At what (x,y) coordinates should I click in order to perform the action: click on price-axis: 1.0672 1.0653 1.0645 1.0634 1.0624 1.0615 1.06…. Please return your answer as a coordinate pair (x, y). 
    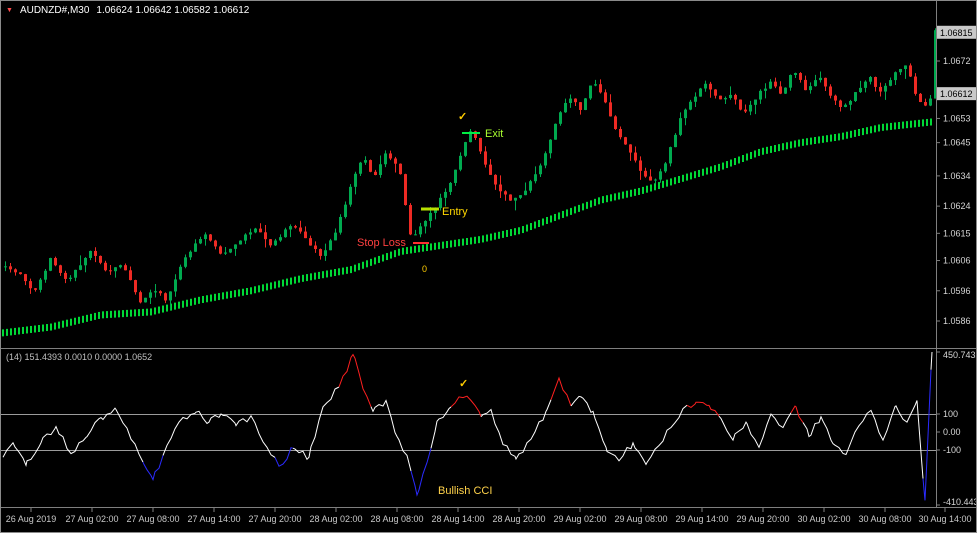
    Looking at the image, I should click on (956, 175).